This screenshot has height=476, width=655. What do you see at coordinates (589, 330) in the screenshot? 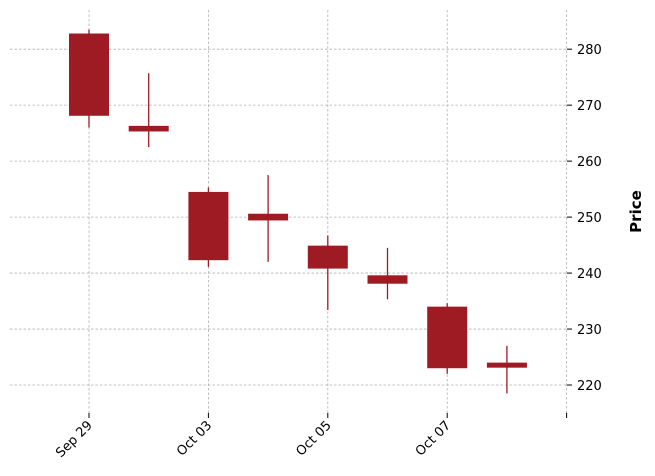
I see `y-tick-label: 230` at bounding box center [589, 330].